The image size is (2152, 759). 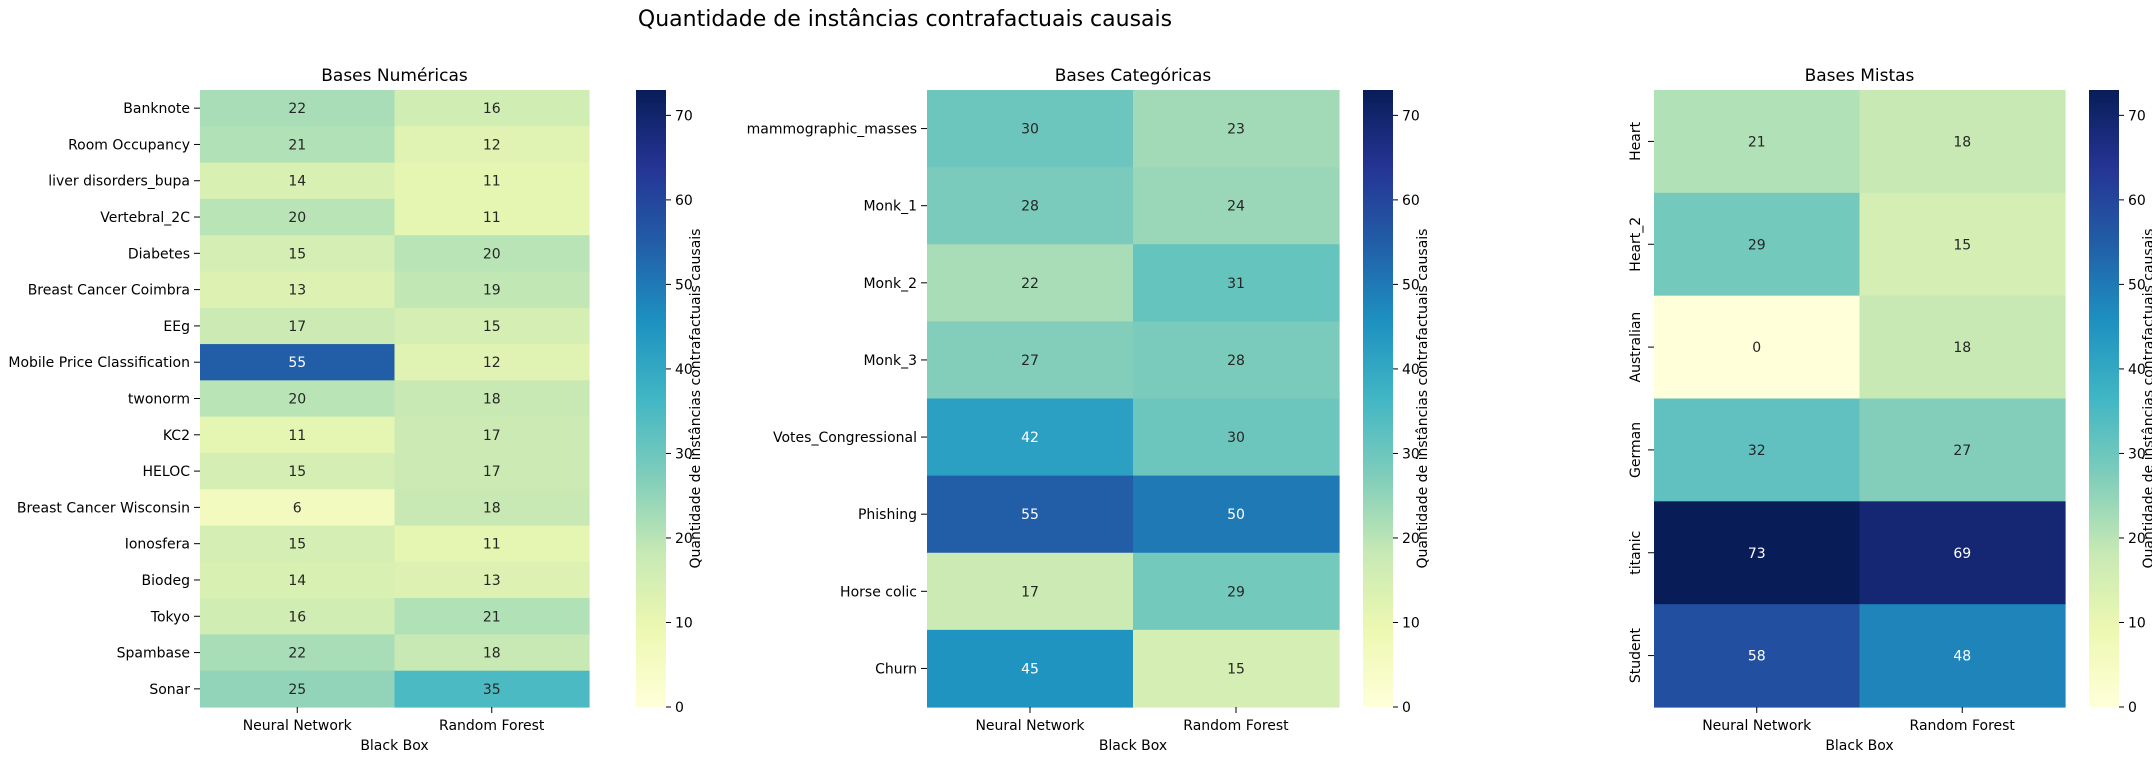 What do you see at coordinates (2104, 398) in the screenshot?
I see `colorbar` at bounding box center [2104, 398].